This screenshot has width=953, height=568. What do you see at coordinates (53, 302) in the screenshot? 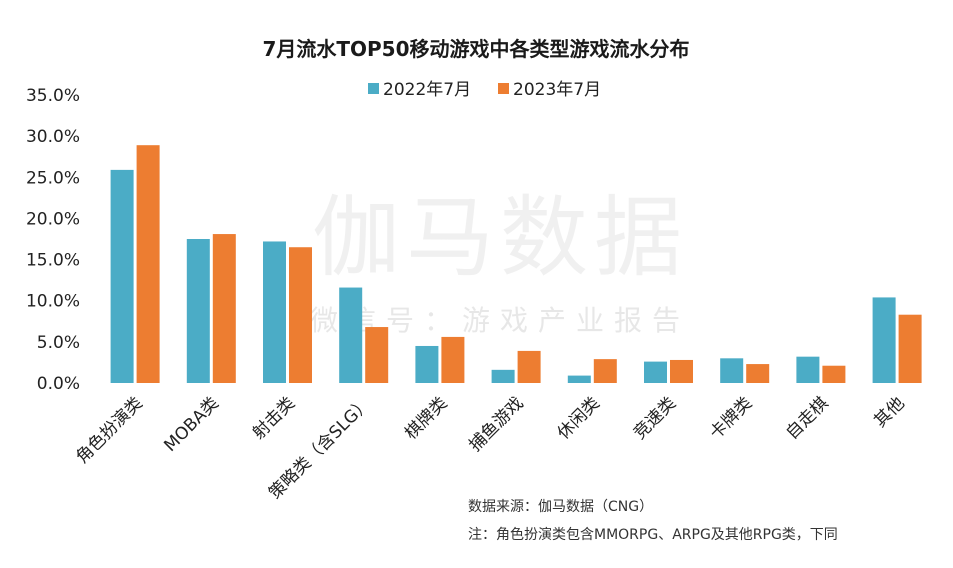
I see `y-tick-label: 10.0%` at bounding box center [53, 302].